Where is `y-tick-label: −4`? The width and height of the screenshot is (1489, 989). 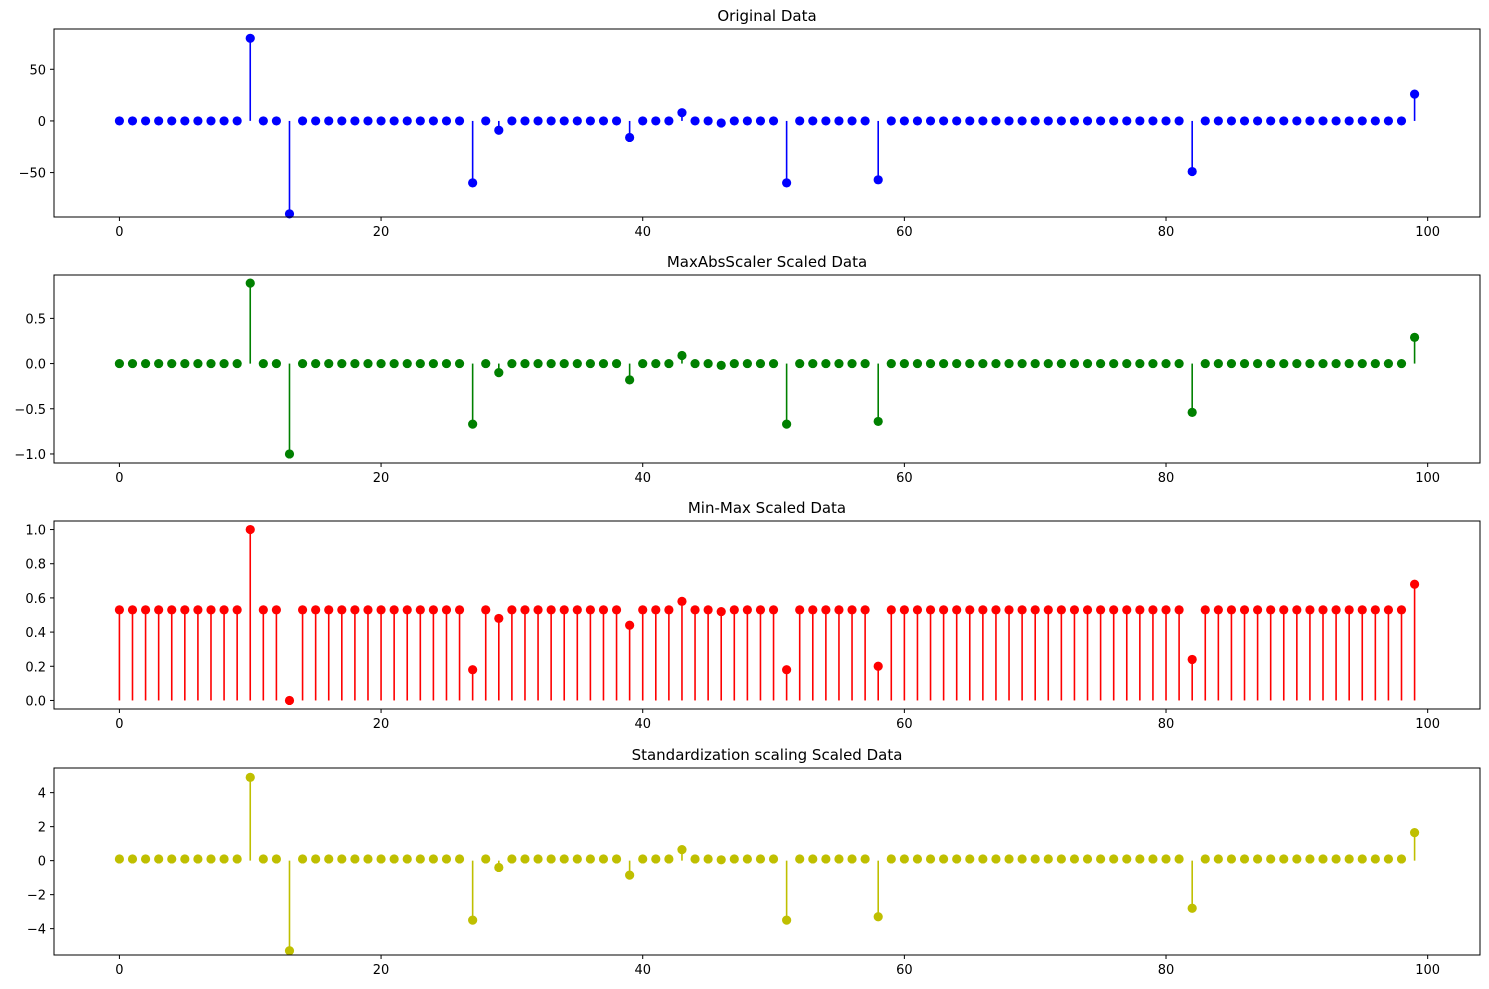 y-tick-label: −4 is located at coordinates (36, 930).